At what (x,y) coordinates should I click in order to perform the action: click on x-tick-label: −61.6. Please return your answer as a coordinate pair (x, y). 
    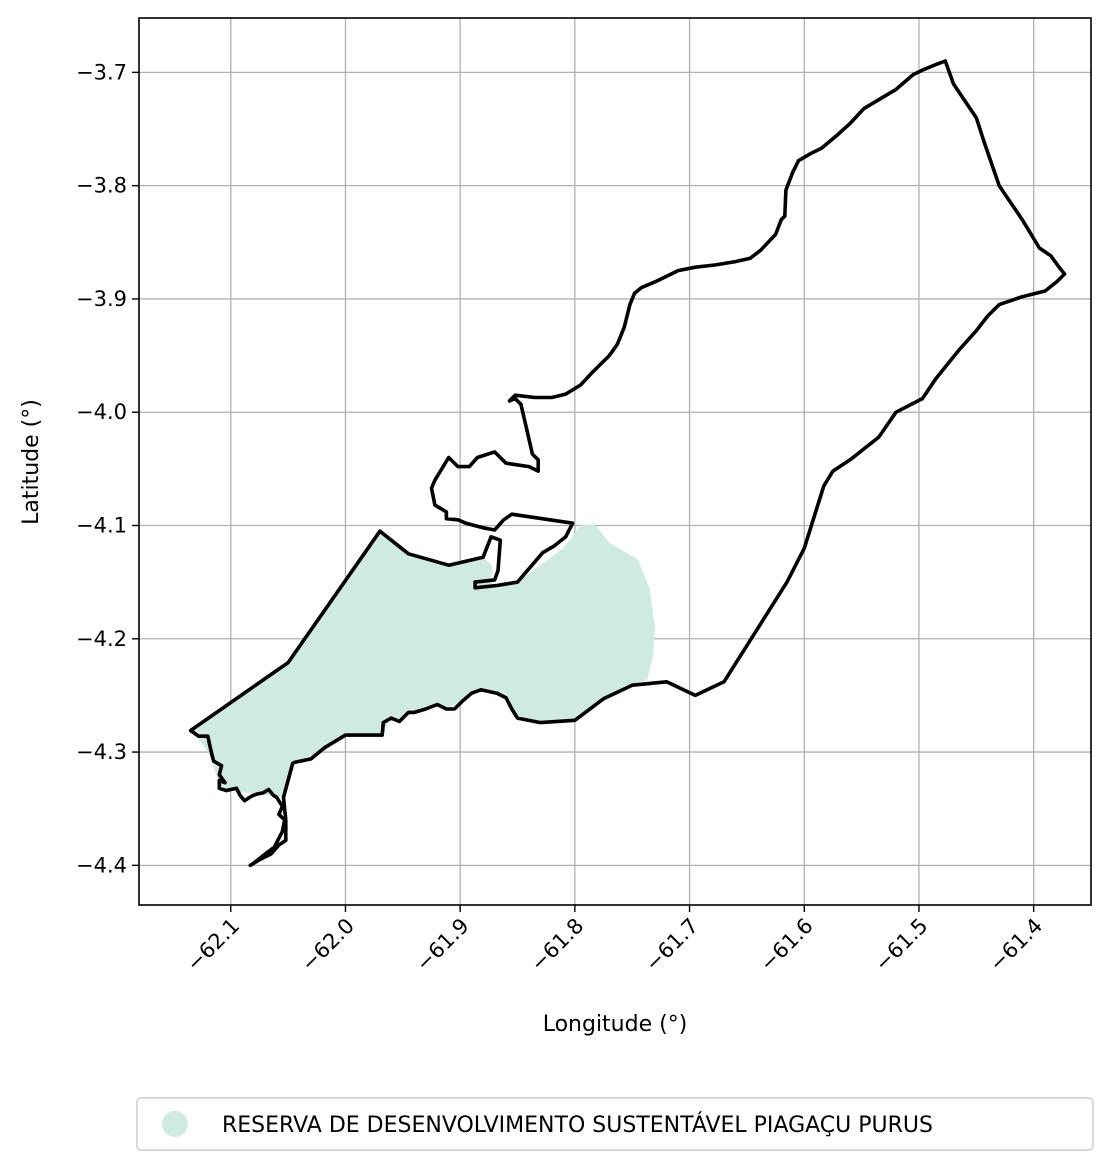
    Looking at the image, I should click on (786, 945).